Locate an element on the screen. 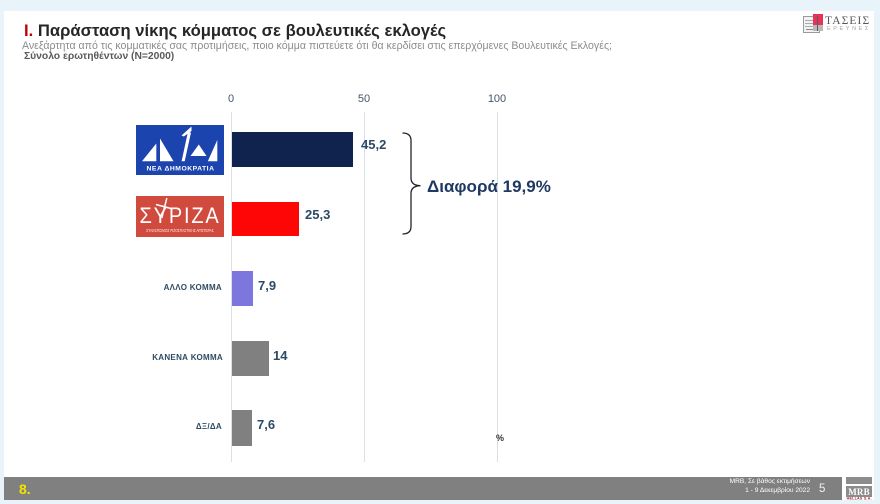  svg-text:ΣΥΝΑΣΠΙΣΜΟΣ ΡΙΖΟΣΠΑΣΤΙΚΗΣ ΑΡΙΣ: ΣΥΝΑΣΠΙΣΜΟΣ ΡΙΖΟΣΠΑΣΤΙΚΗΣ ΑΡΙΣΤΕΡΑΣ is located at coordinates (180, 230).